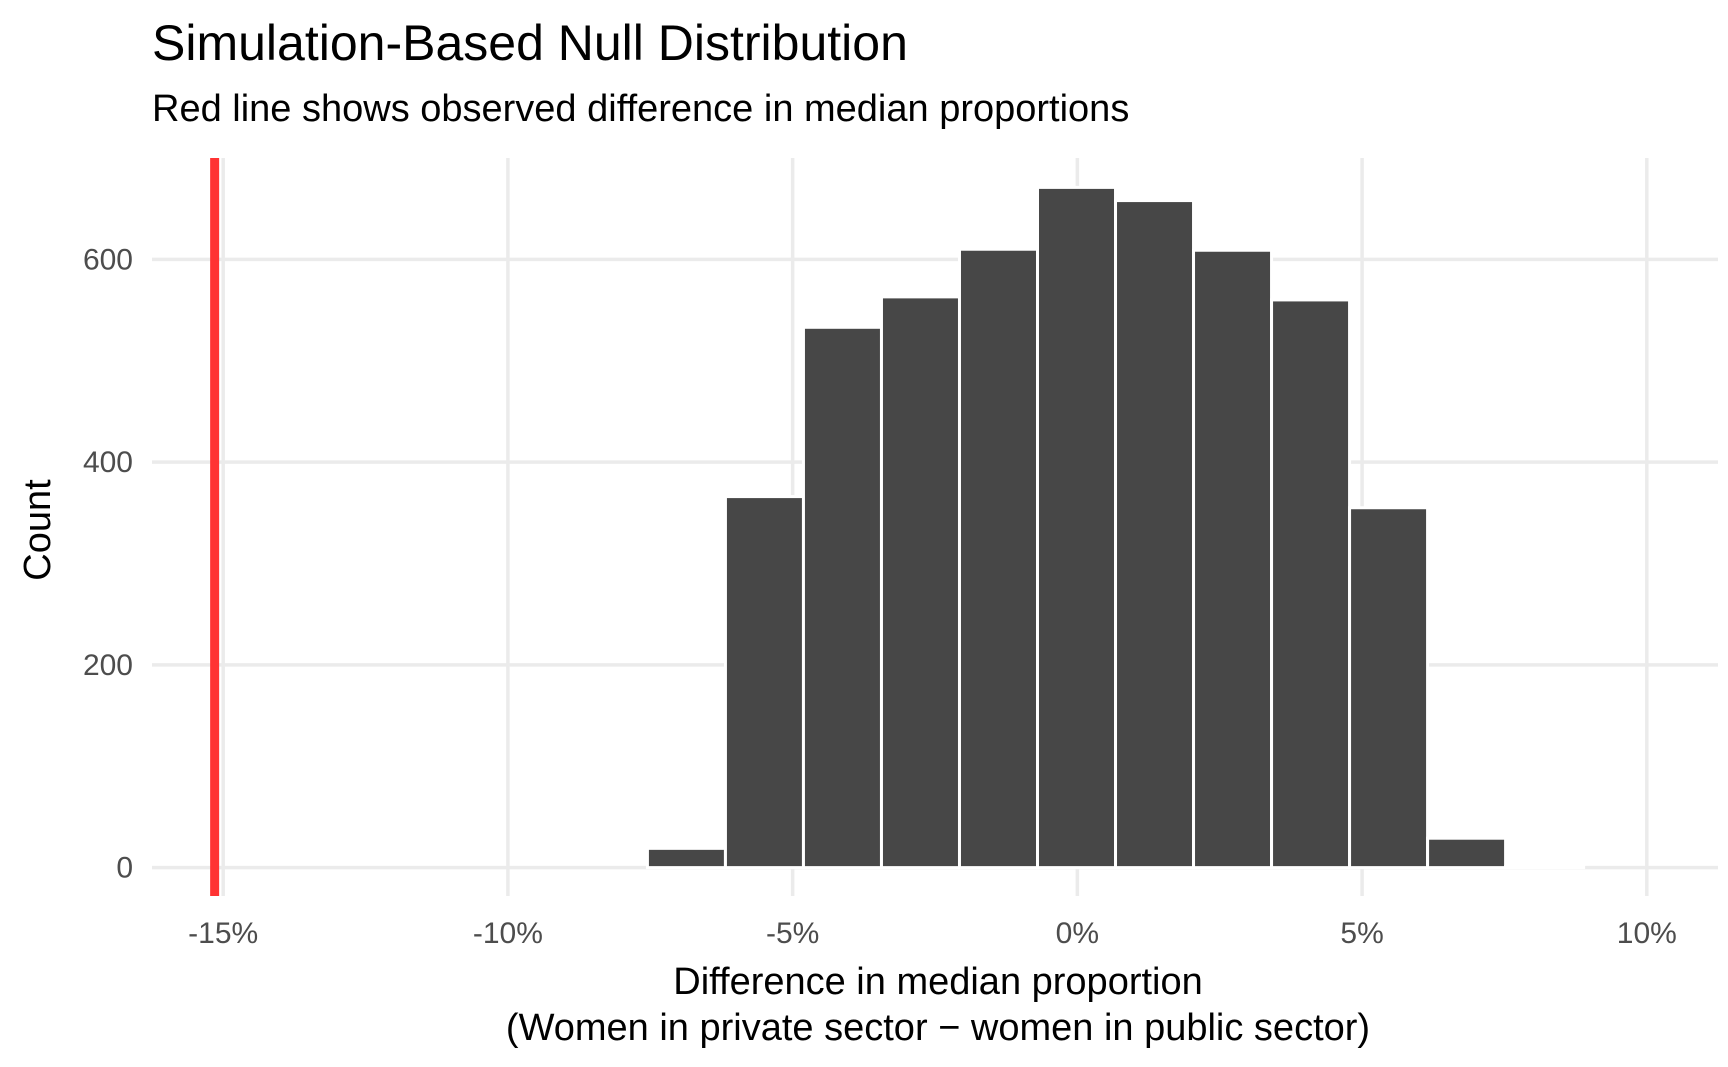 The height and width of the screenshot is (1067, 1728). I want to click on y-axis-title: Count, so click(38, 530).